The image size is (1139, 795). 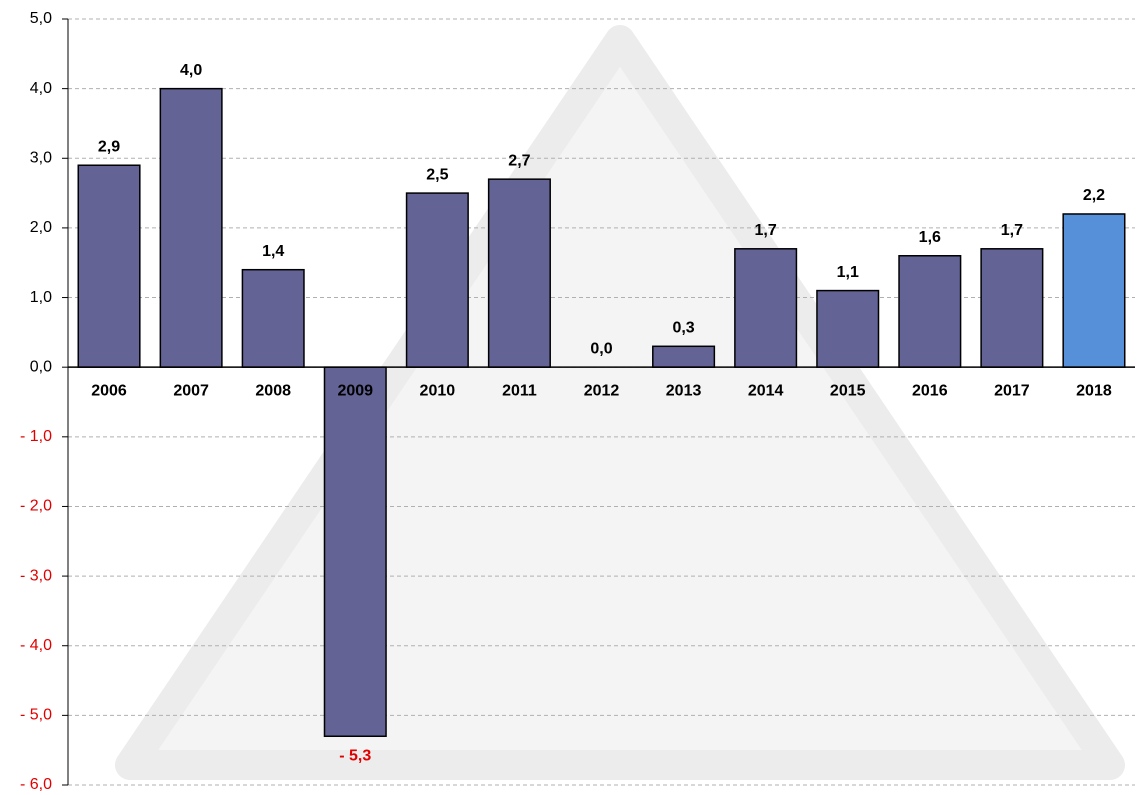 I want to click on x-tick-label: 2008, so click(x=273, y=390).